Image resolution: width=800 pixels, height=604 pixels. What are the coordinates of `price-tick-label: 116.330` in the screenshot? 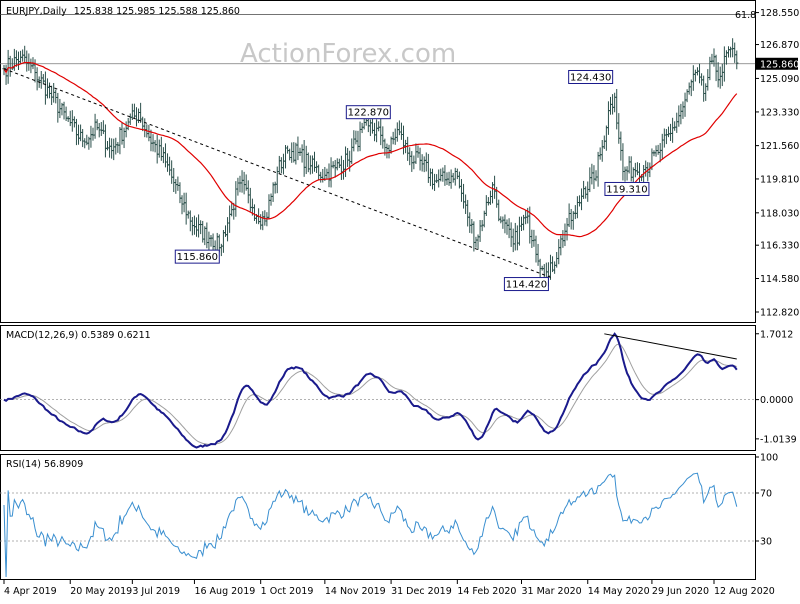 It's located at (779, 246).